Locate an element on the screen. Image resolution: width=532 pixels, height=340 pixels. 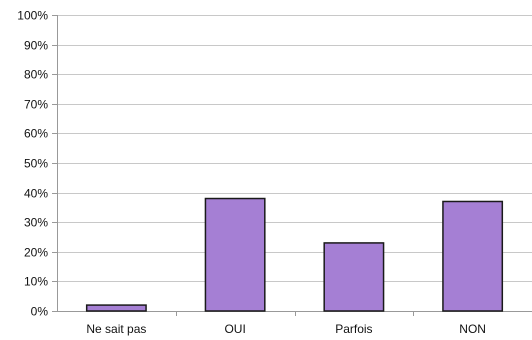
y-tick-label: 80% is located at coordinates (36, 75).